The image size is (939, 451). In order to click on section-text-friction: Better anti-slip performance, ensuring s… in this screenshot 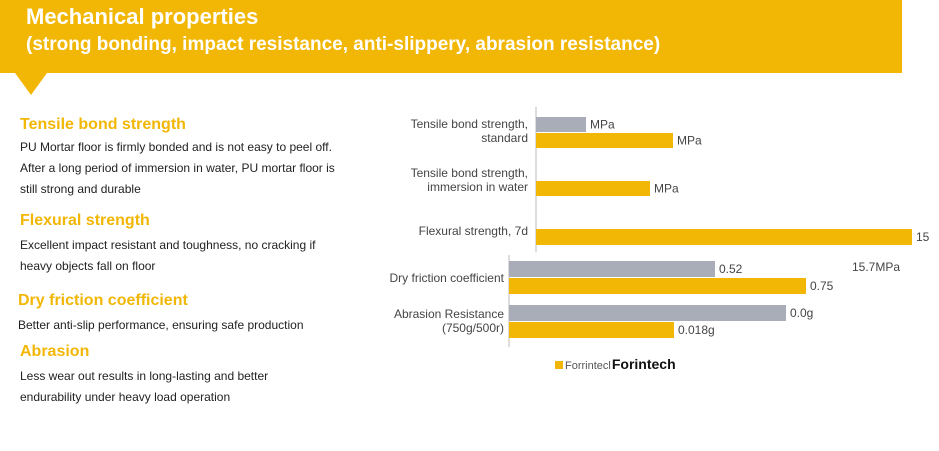, I will do `click(161, 325)`.